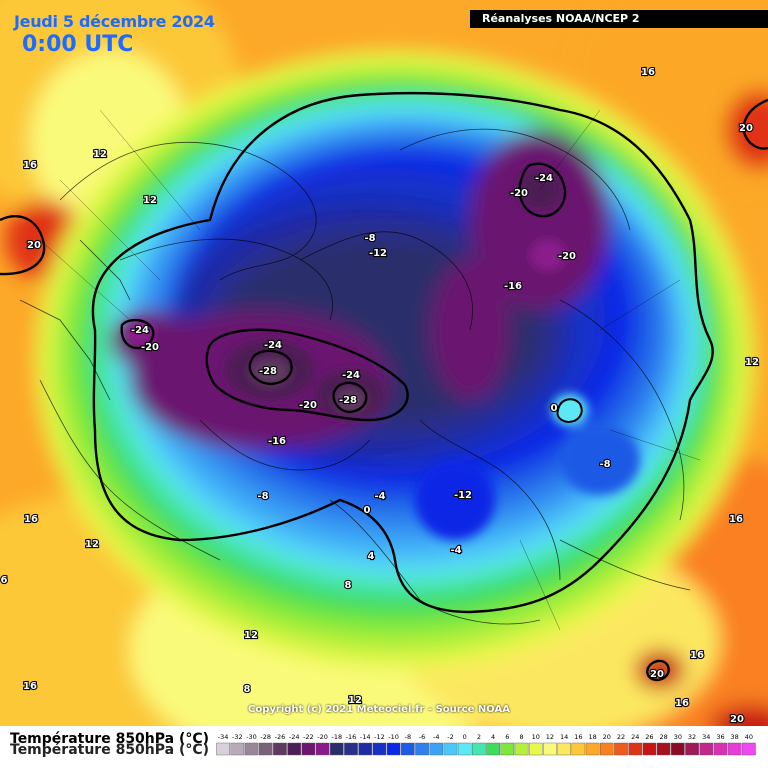 This screenshot has width=768, height=768. What do you see at coordinates (755, 124) in the screenshot?
I see `isotherm-20-right` at bounding box center [755, 124].